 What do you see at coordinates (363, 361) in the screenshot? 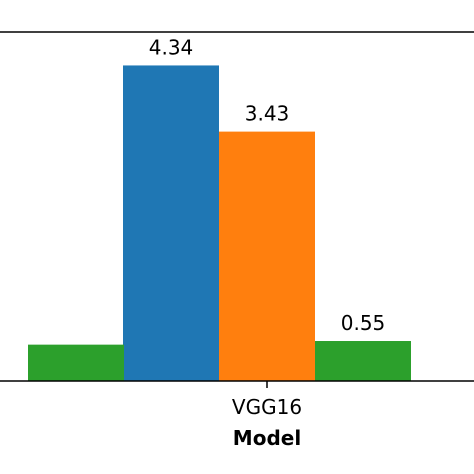
I see `bar-series3-VGG16` at bounding box center [363, 361].